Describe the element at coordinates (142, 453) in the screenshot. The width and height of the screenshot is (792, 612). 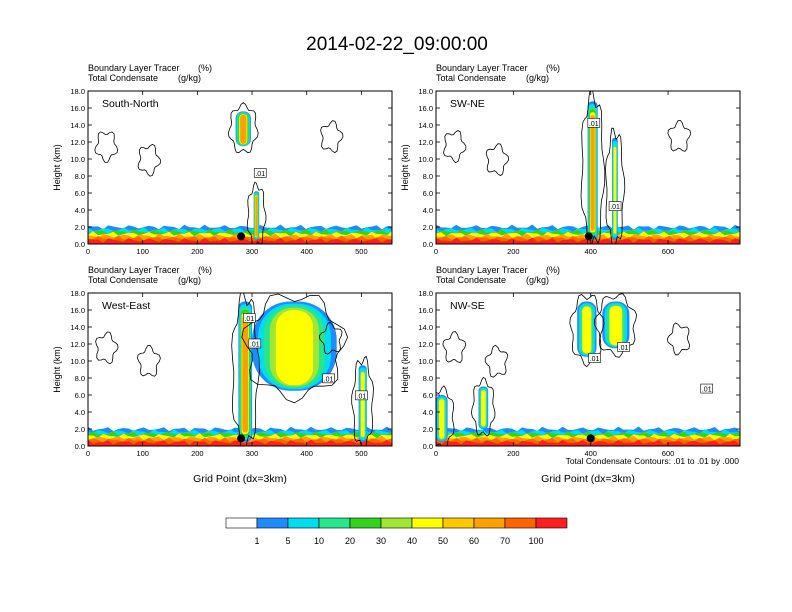
I see `x-tick-label: 100` at that location.